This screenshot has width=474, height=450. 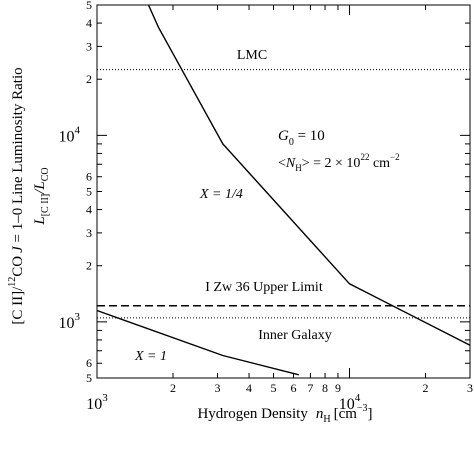 I want to click on x-minor-tick-label: 8, so click(x=325, y=388).